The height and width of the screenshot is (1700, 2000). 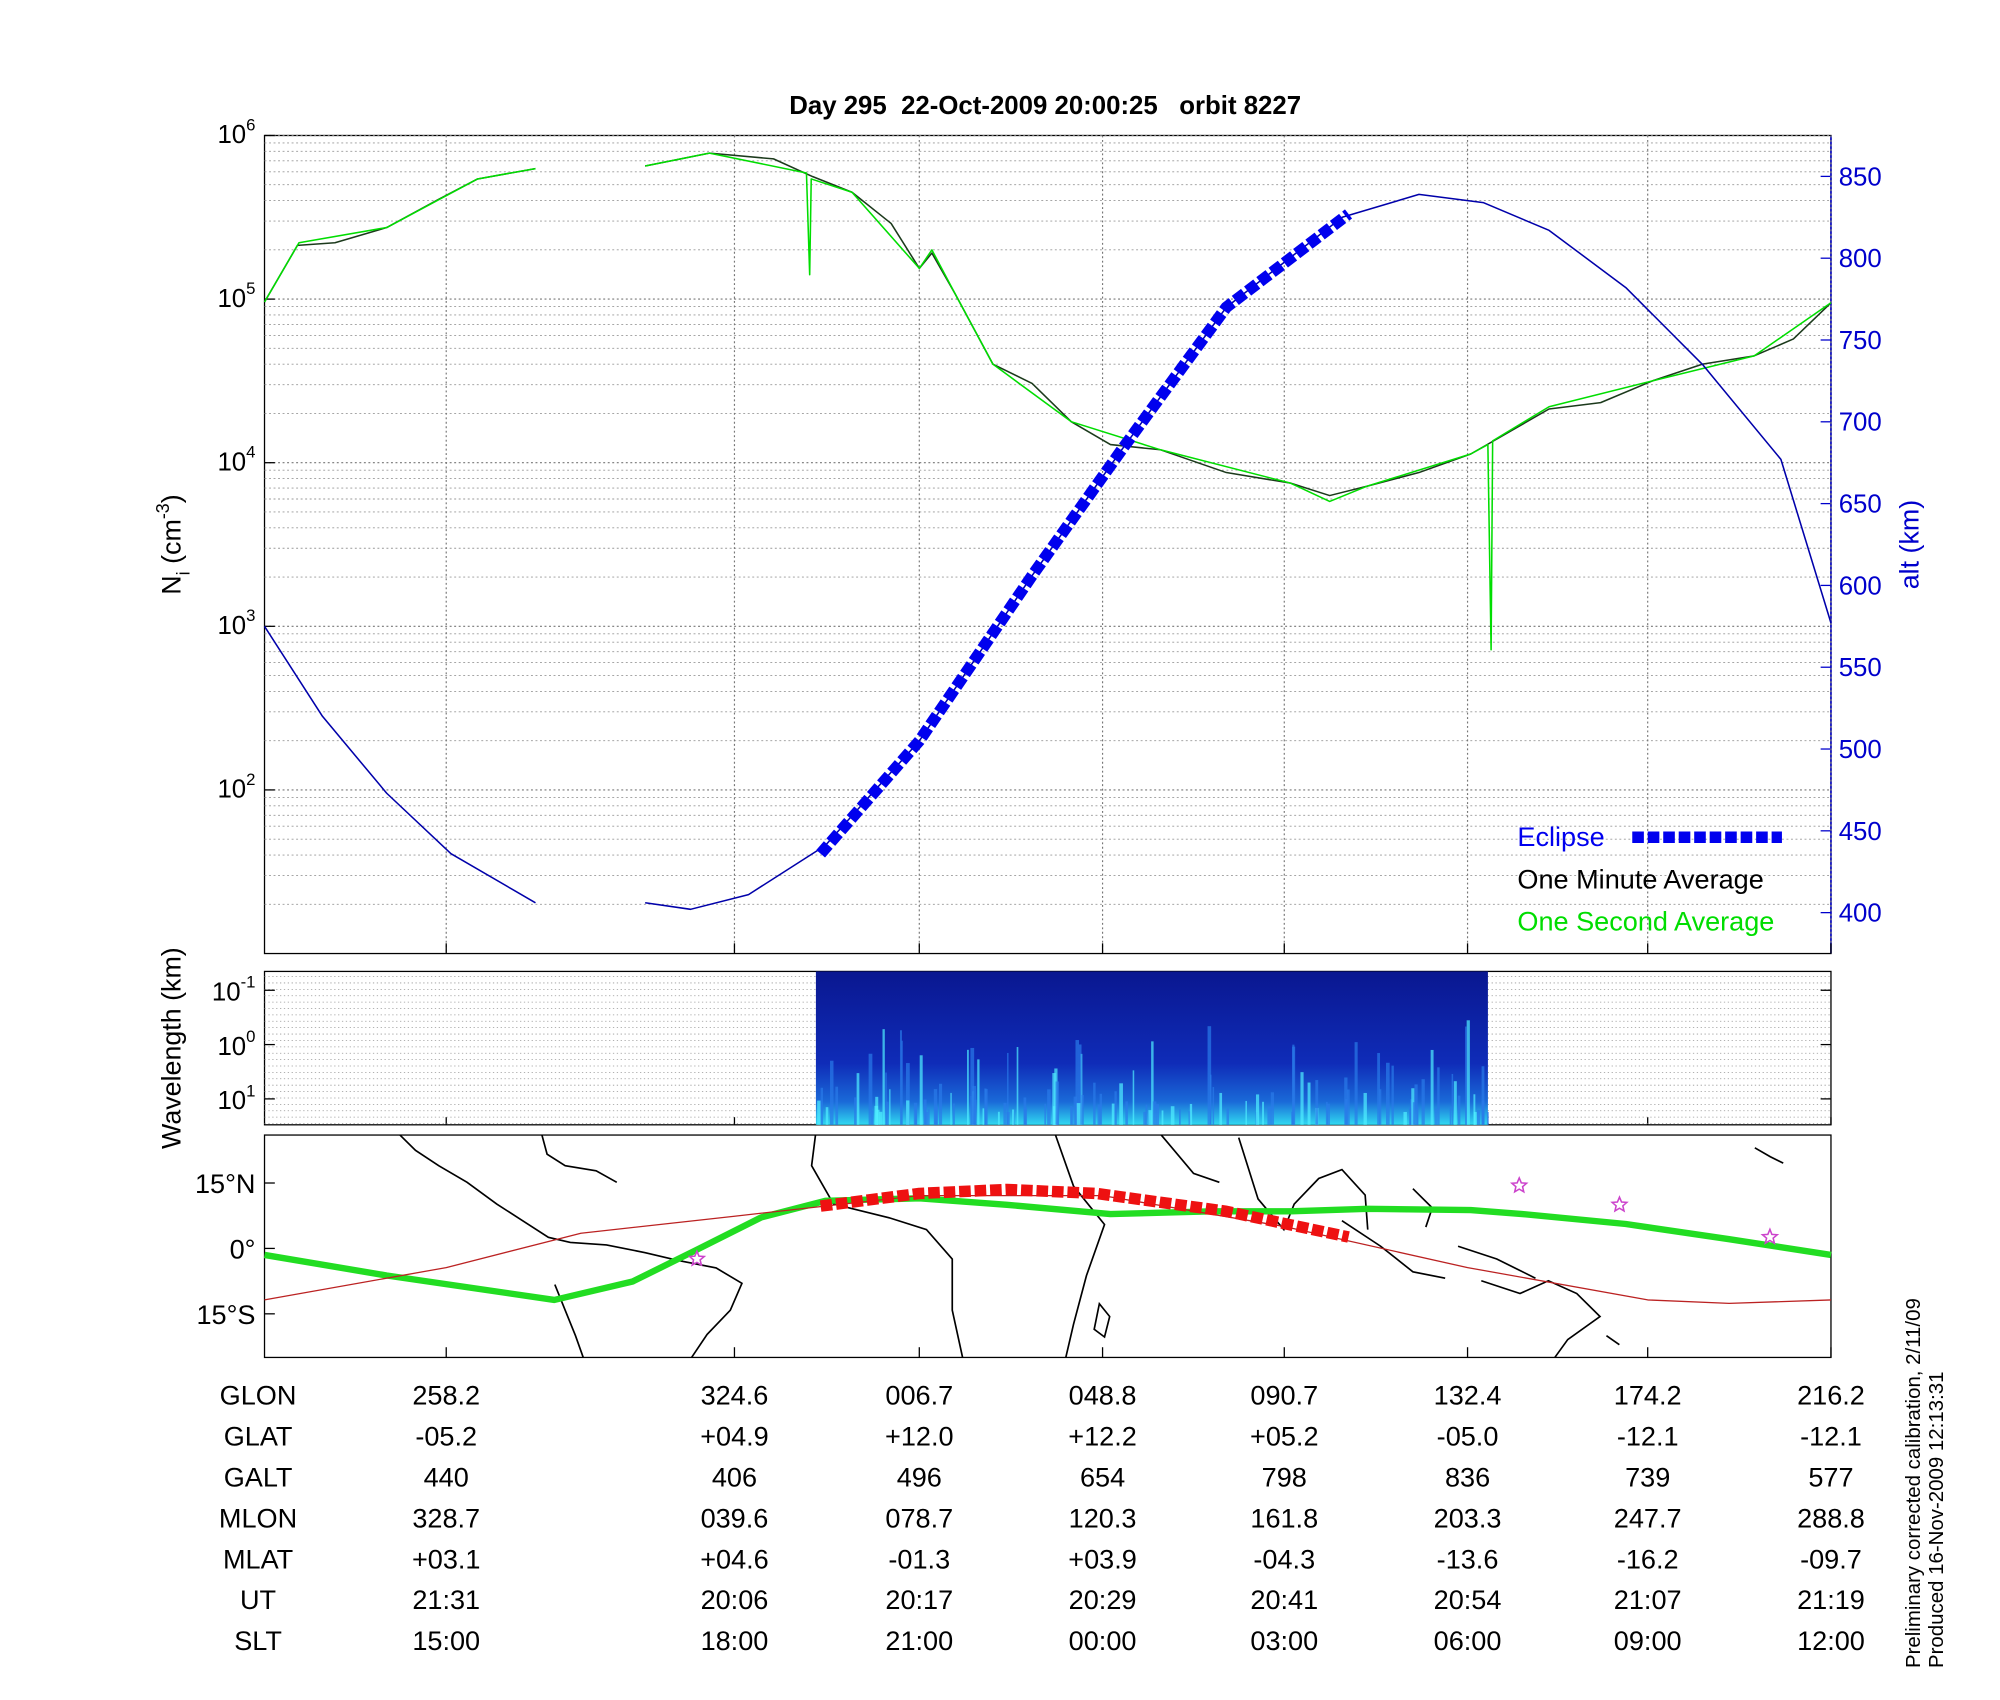 What do you see at coordinates (446, 1396) in the screenshot?
I see `table-cell: 258.2` at bounding box center [446, 1396].